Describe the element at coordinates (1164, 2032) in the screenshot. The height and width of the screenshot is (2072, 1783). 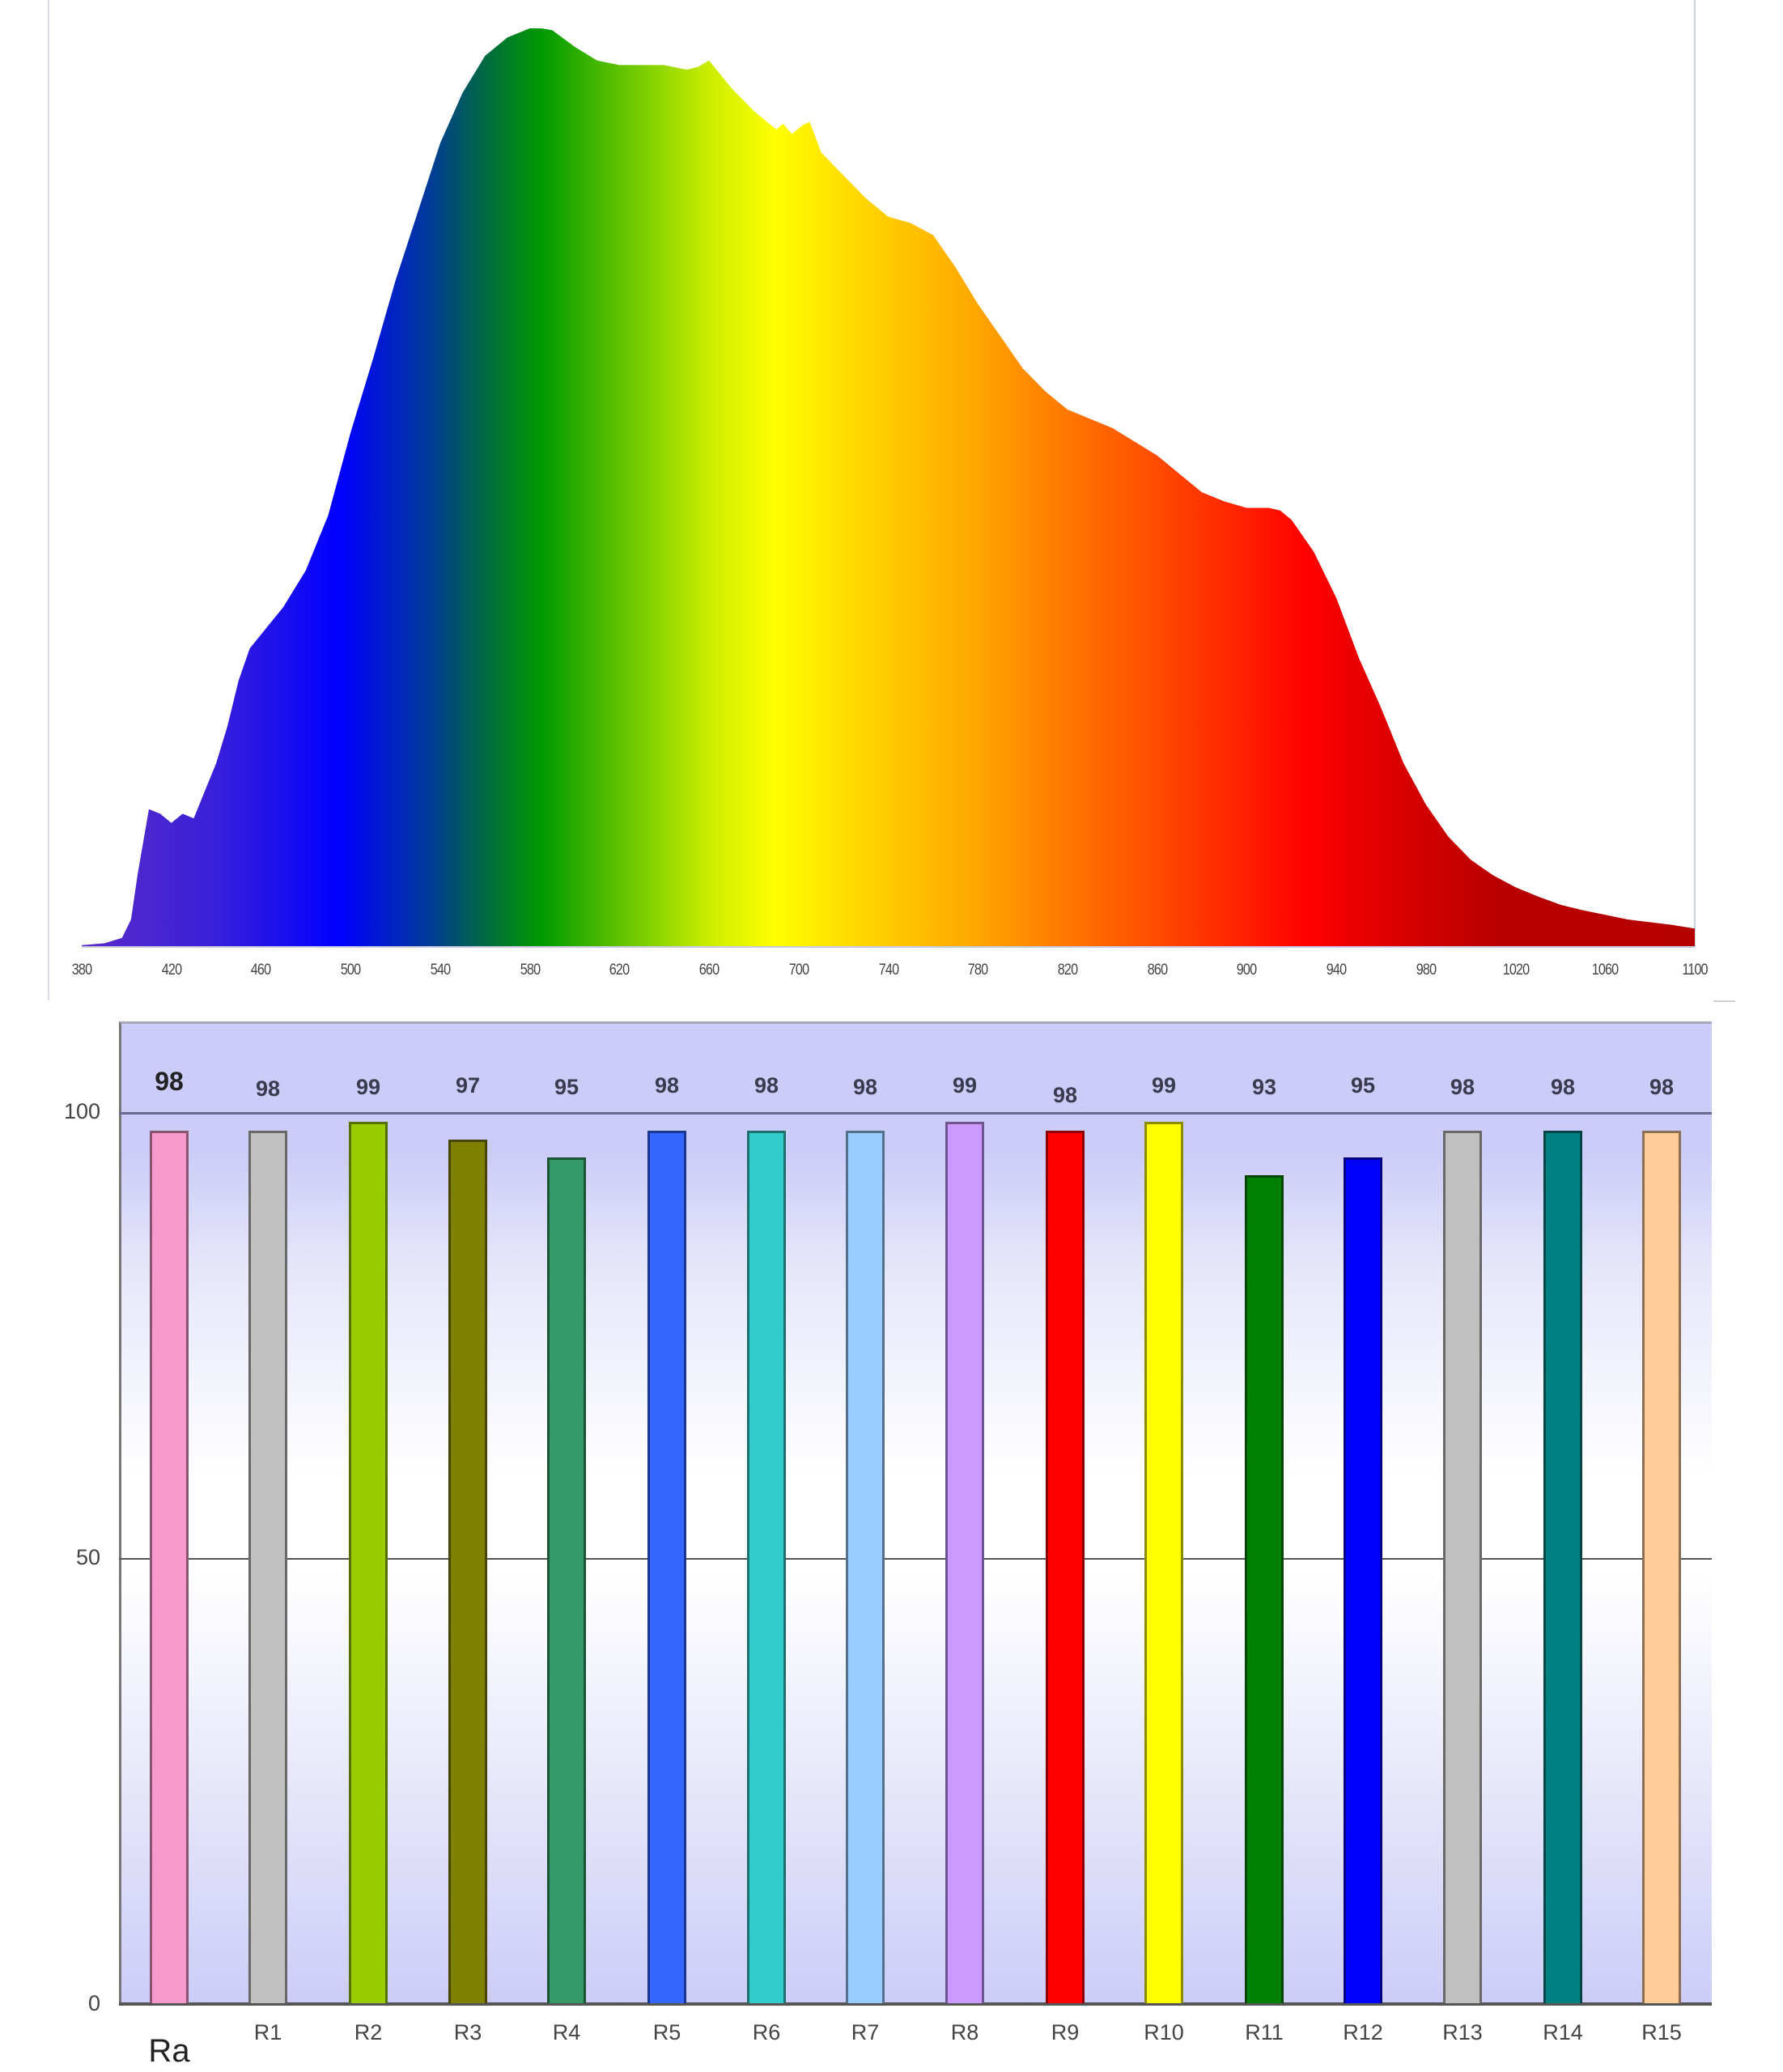
I see `category-label-r10: R10` at that location.